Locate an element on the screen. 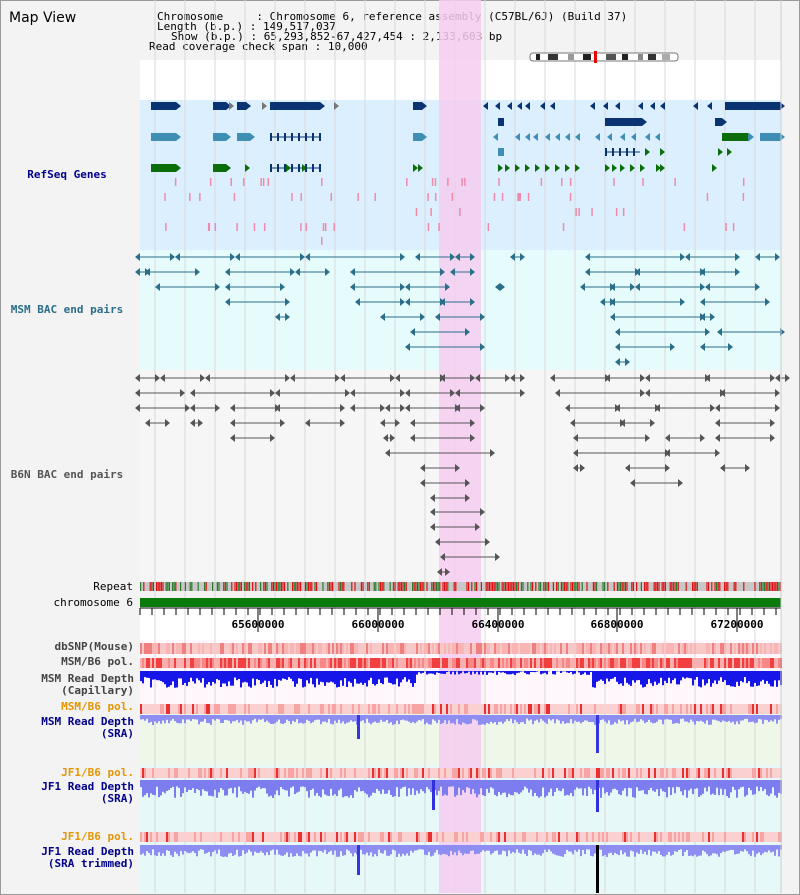  arrow-left is located at coordinates (495, 137).